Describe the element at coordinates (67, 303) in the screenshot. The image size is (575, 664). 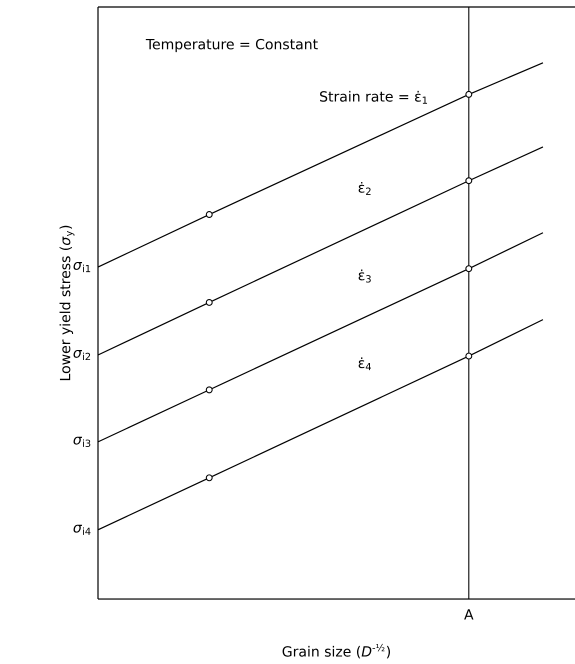
I see `y-axis-title: Lower yield stress (σ$_{y}$)` at that location.